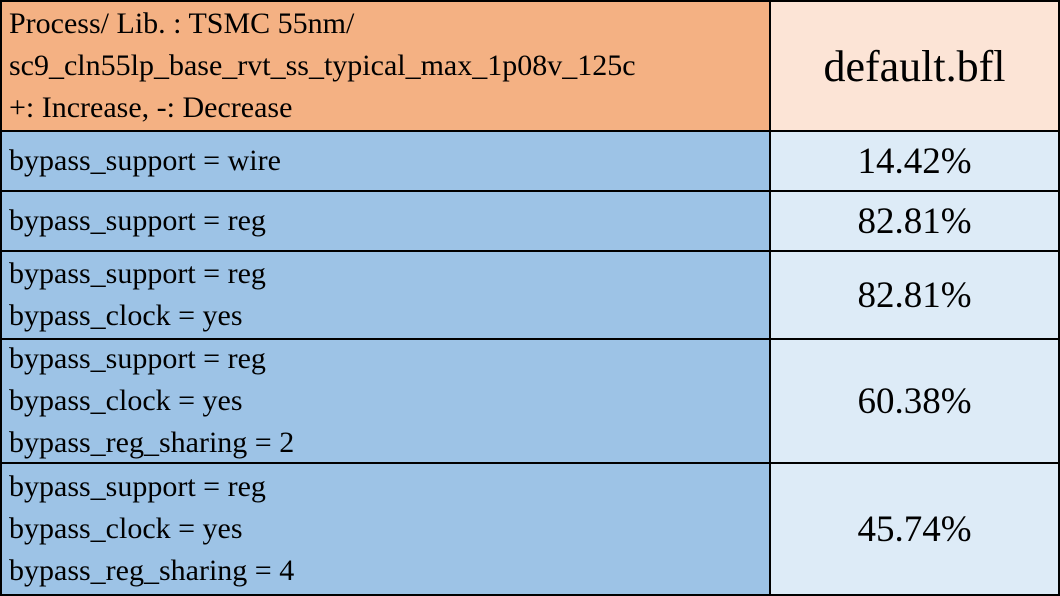  What do you see at coordinates (145, 160) in the screenshot?
I see `cell-line: bypass_support = wire` at bounding box center [145, 160].